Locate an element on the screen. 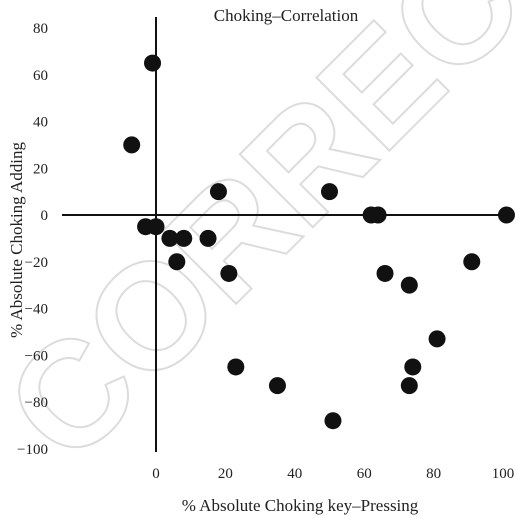  y-tick-label: 40 is located at coordinates (40, 123).